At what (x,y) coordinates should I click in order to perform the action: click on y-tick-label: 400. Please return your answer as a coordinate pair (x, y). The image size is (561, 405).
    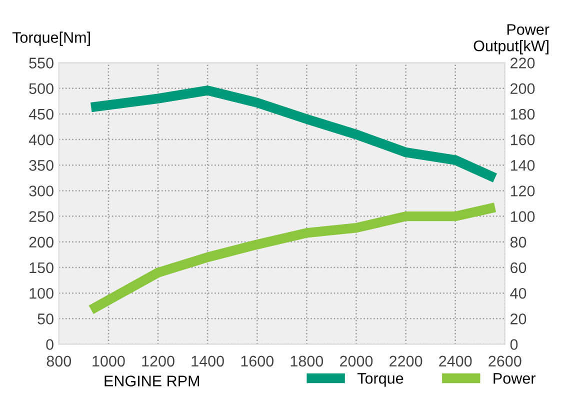
    Looking at the image, I should click on (41, 140).